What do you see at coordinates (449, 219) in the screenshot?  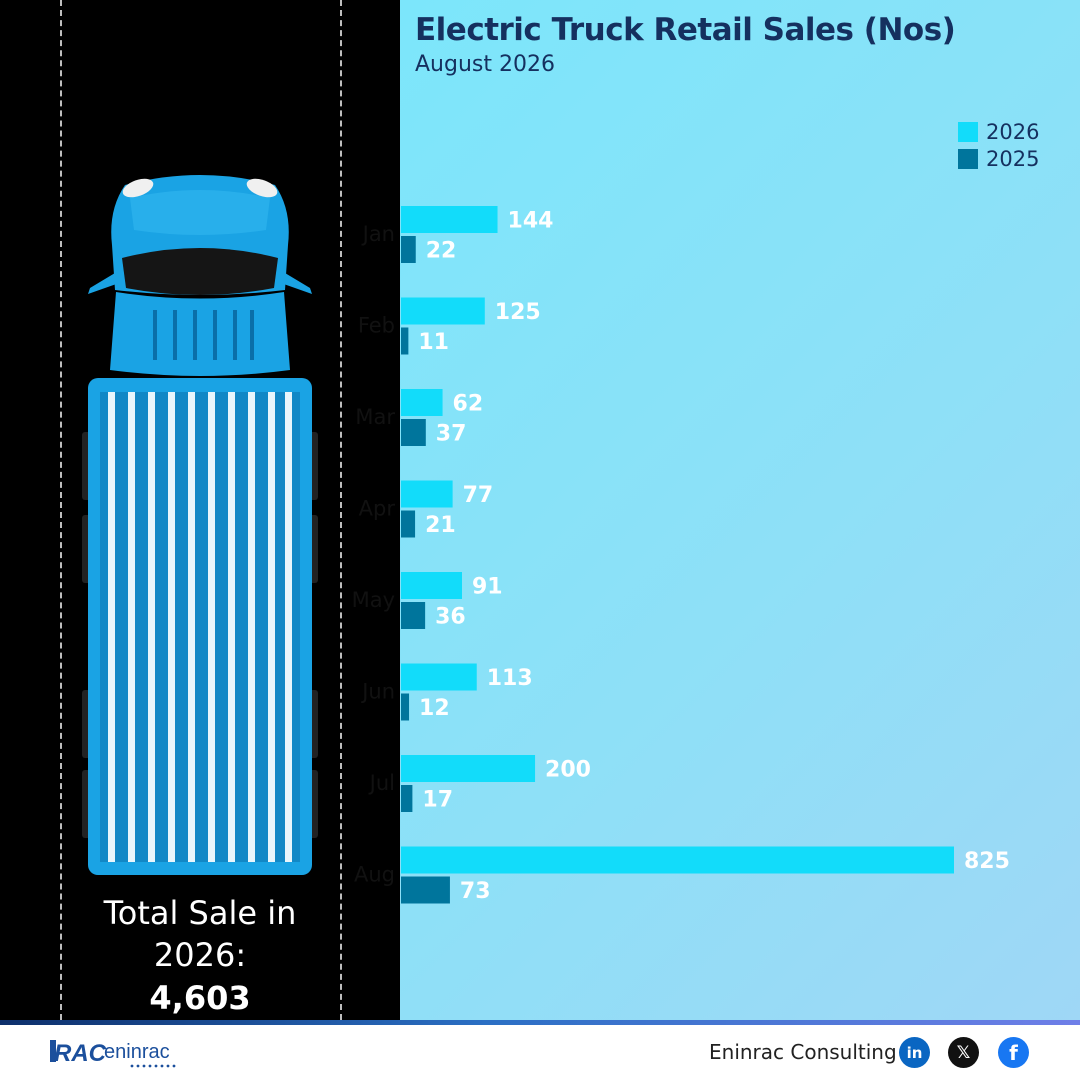 I see `bar-2026-jan` at bounding box center [449, 219].